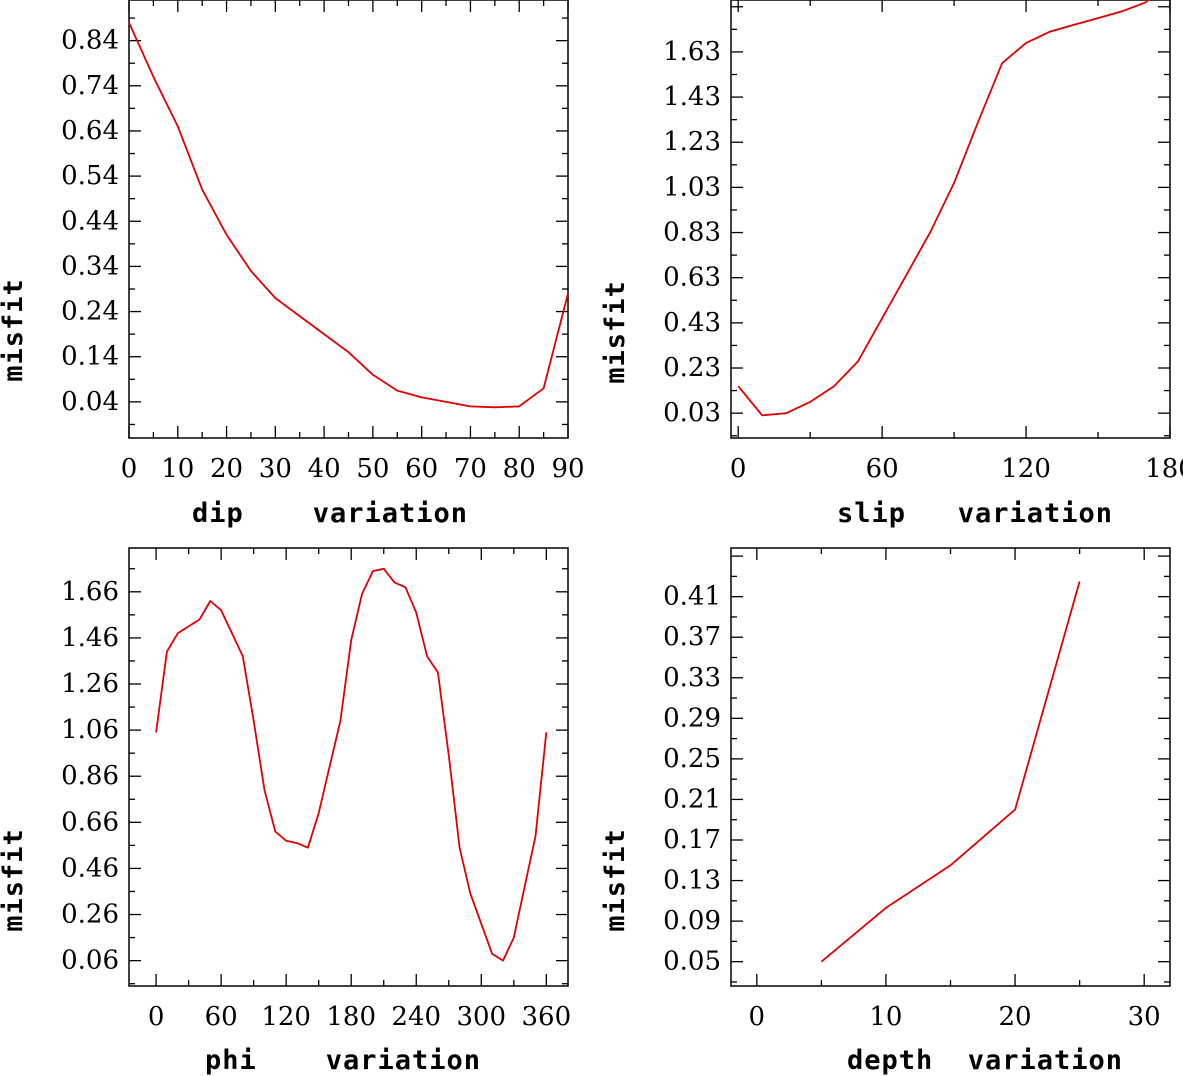 This screenshot has width=1183, height=1076. Describe the element at coordinates (692, 278) in the screenshot. I see `y-tick-label: 0.63` at that location.